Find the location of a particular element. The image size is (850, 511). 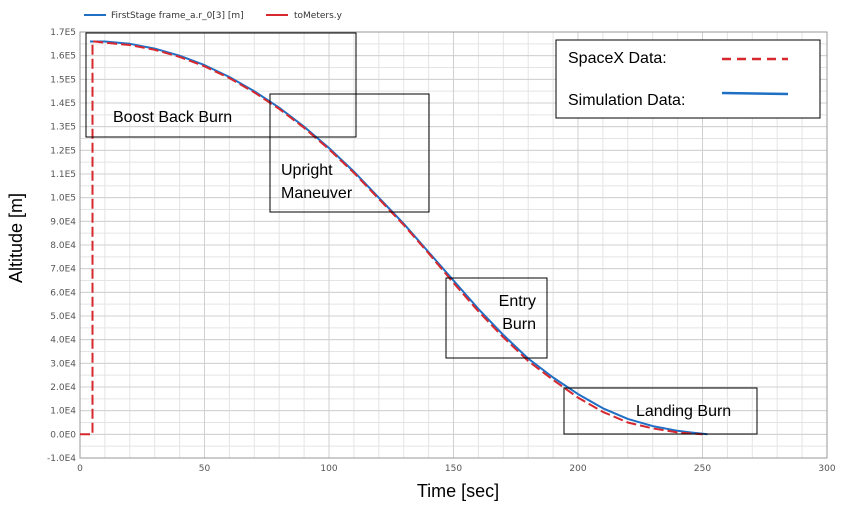

legend-label-spacex: SpaceX Data: is located at coordinates (617, 58).